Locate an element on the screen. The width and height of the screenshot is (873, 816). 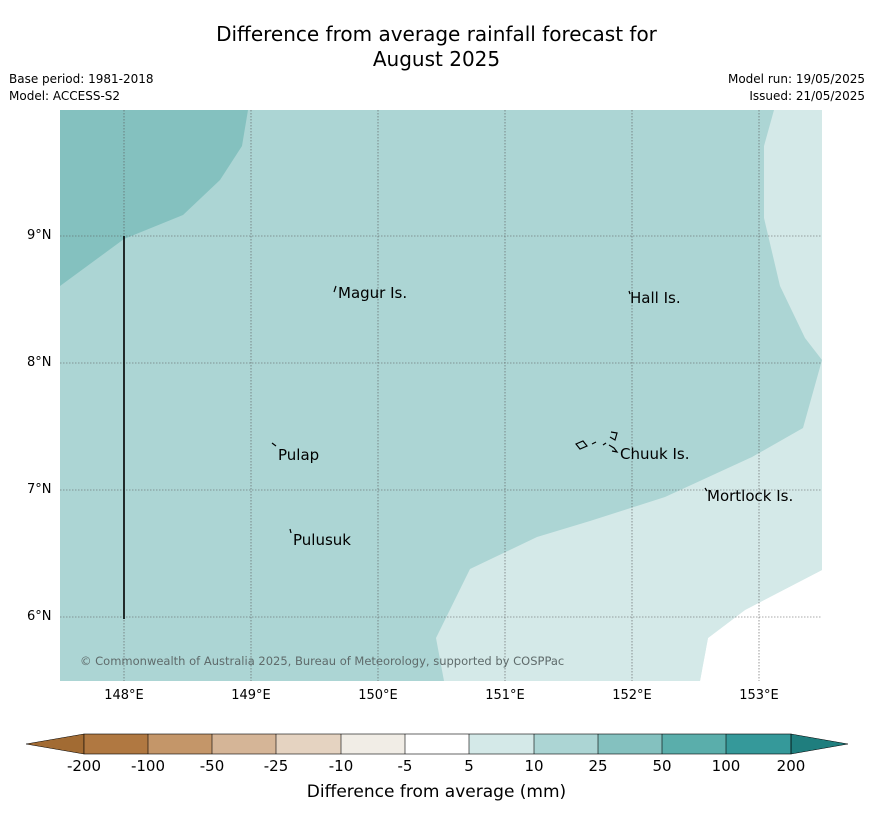
colorbar-label: 5 is located at coordinates (469, 766).